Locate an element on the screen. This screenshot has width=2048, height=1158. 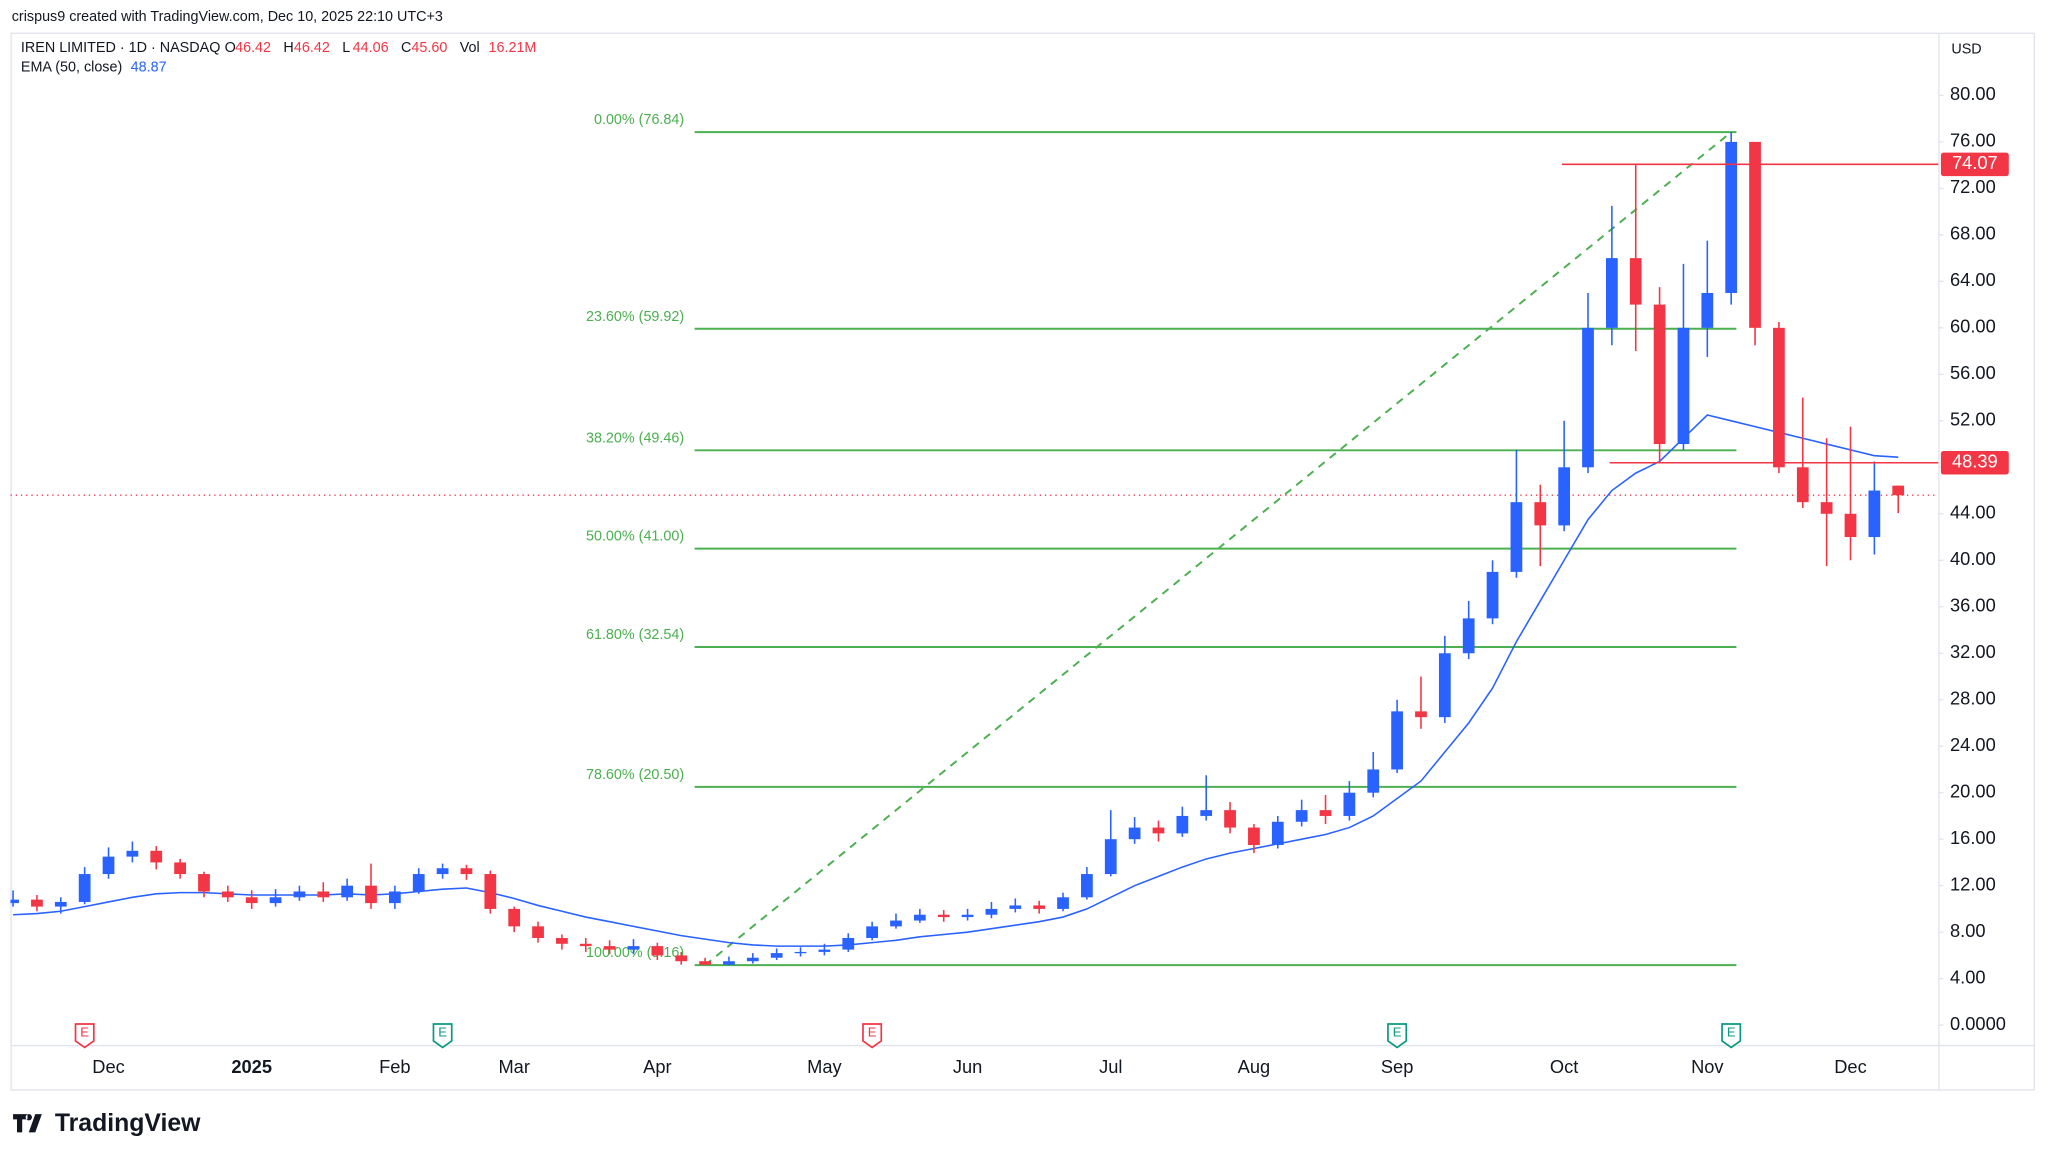
indicator-value: 48.87 is located at coordinates (149, 68).